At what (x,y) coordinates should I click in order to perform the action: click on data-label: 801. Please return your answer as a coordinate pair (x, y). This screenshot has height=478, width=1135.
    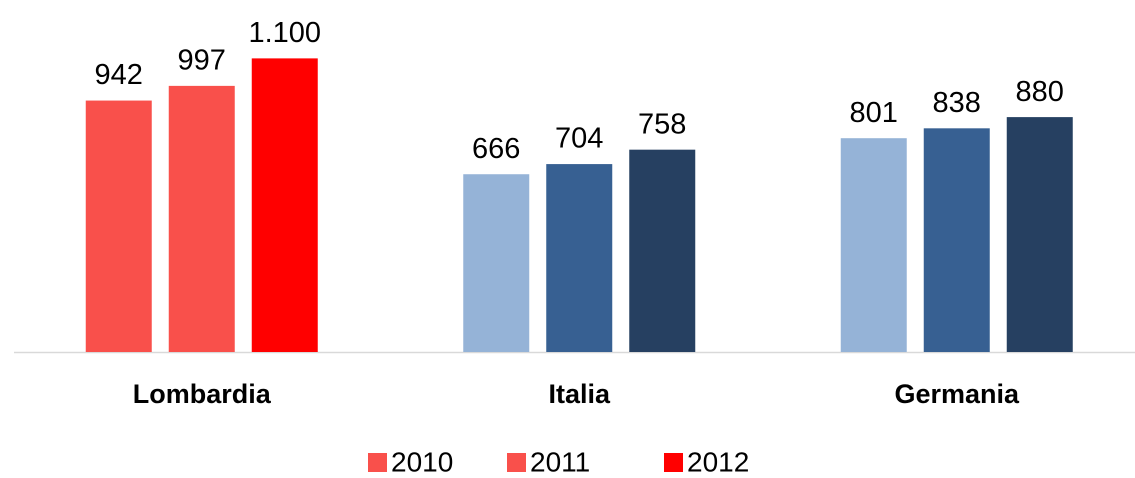
    Looking at the image, I should click on (874, 113).